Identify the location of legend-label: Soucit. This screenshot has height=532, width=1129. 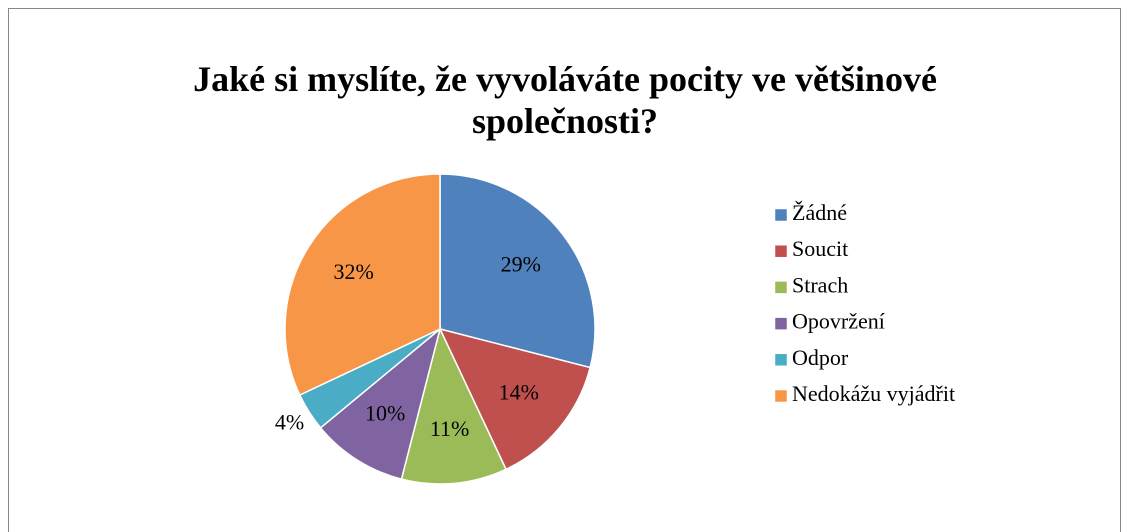
(820, 248).